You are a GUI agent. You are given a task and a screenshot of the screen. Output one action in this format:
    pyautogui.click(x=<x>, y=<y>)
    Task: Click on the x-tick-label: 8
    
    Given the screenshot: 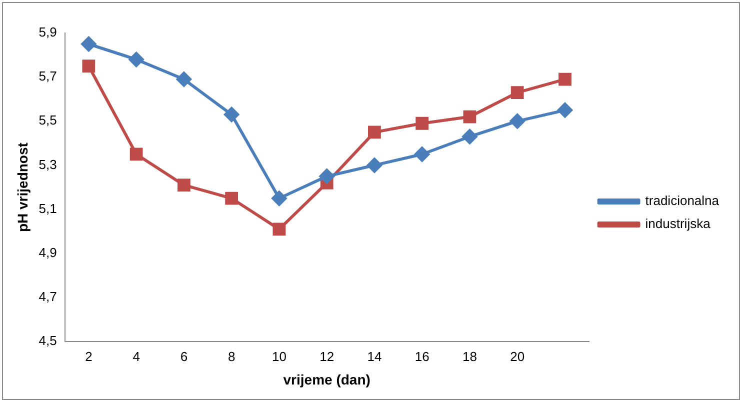 What is the action you would take?
    pyautogui.click(x=232, y=356)
    